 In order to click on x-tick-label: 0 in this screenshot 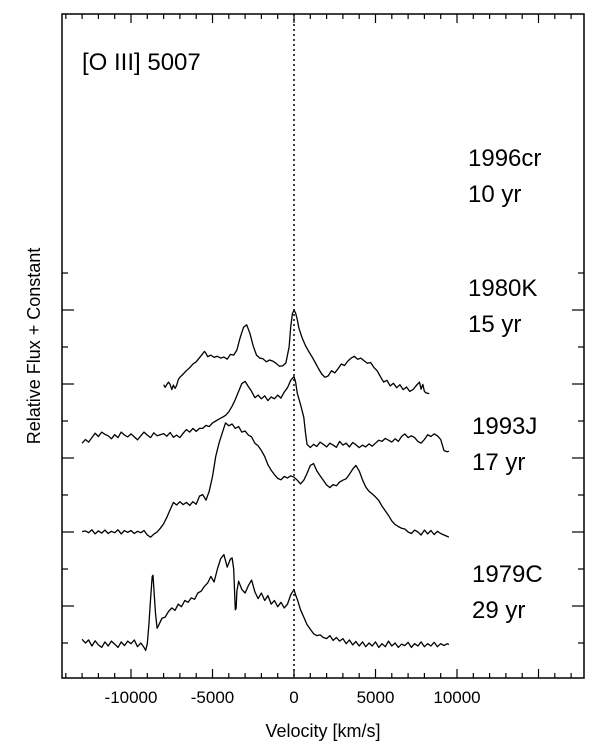, I will do `click(293, 697)`.